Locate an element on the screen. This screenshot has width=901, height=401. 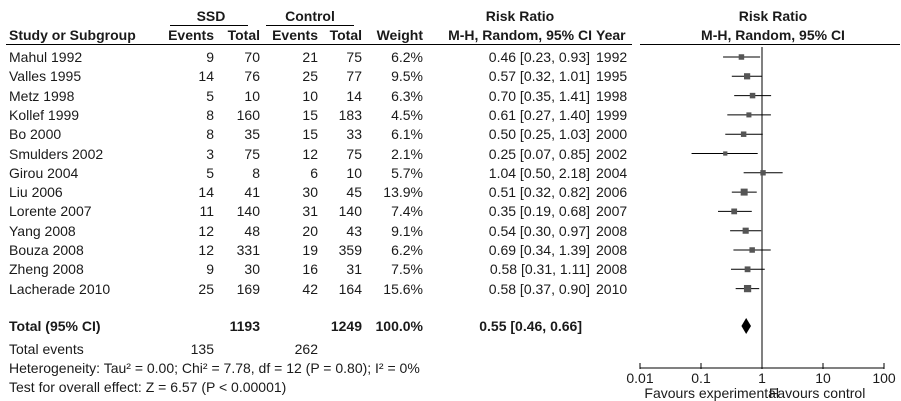
events2-cell: 19 is located at coordinates (310, 250).